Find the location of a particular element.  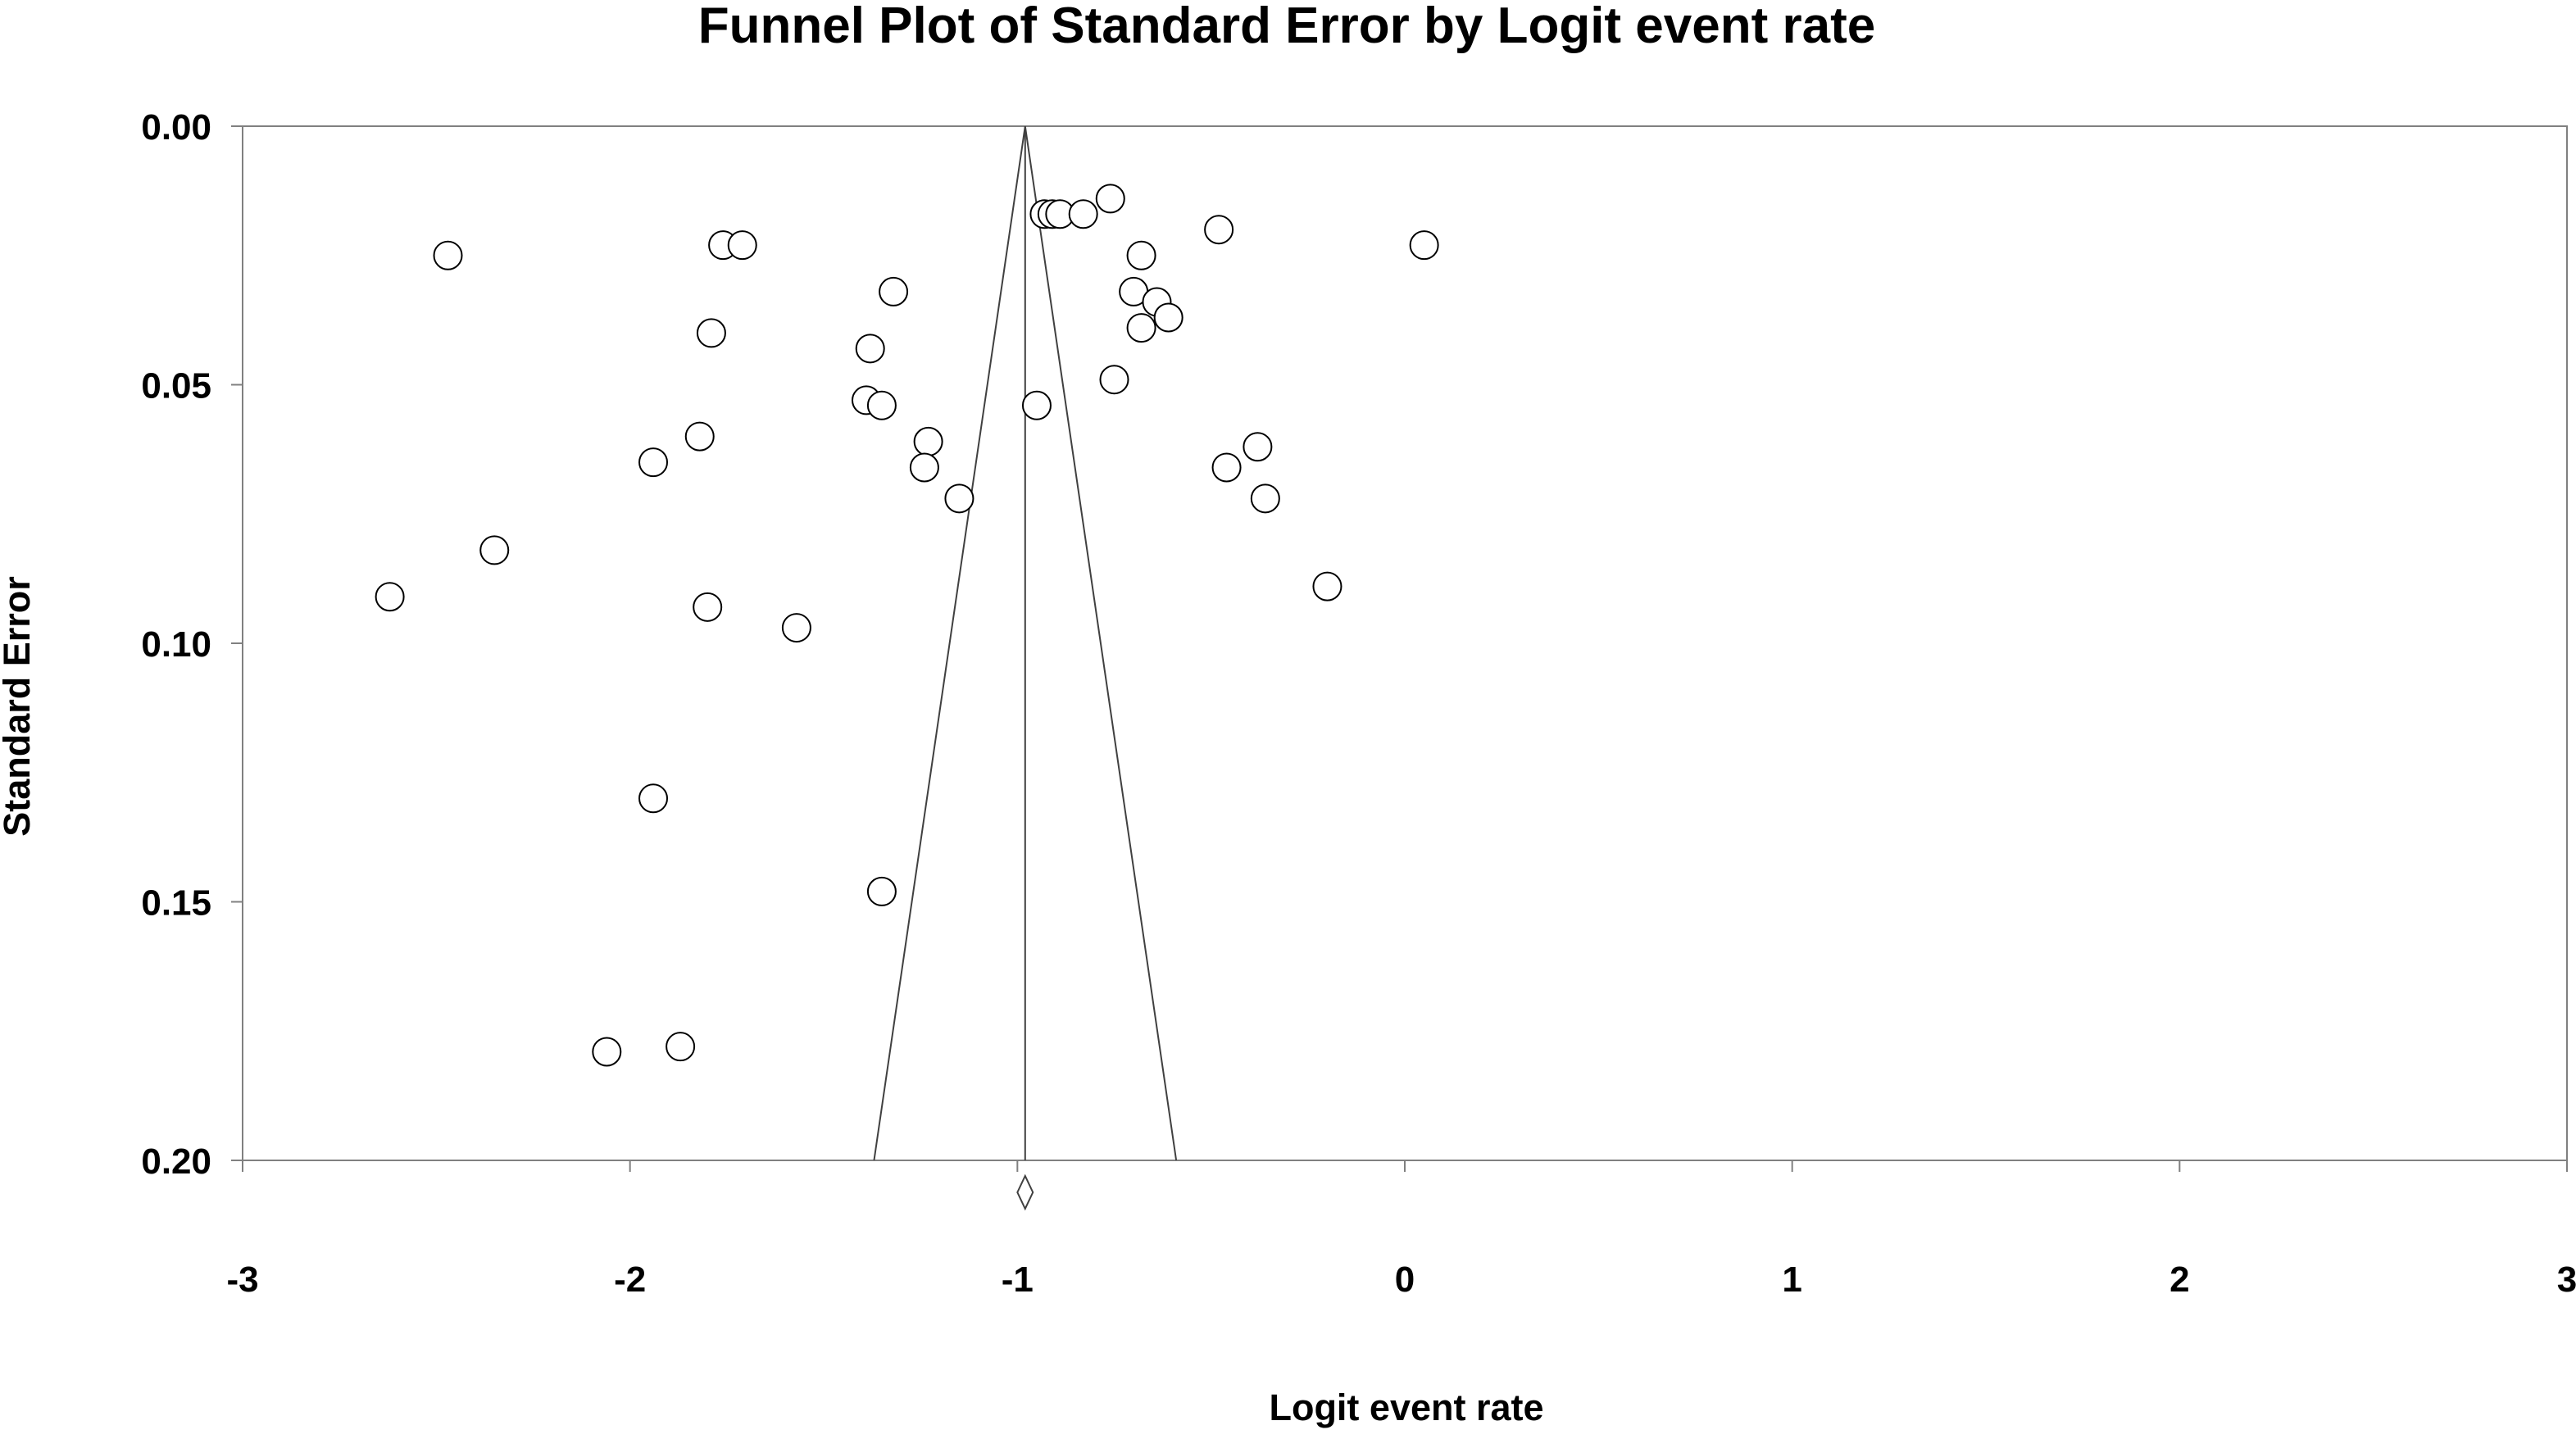

y-tick-label: 0.10 is located at coordinates (176, 644).